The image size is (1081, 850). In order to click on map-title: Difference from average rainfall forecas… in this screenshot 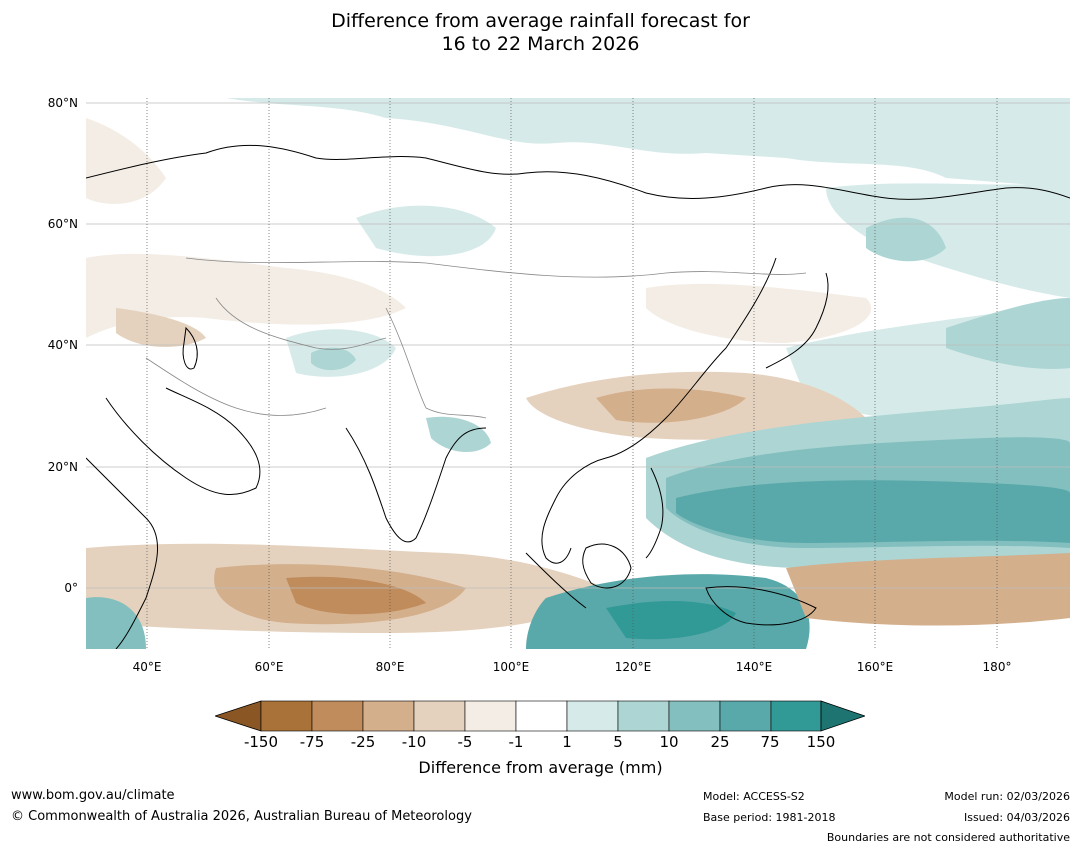, I will do `click(540, 33)`.